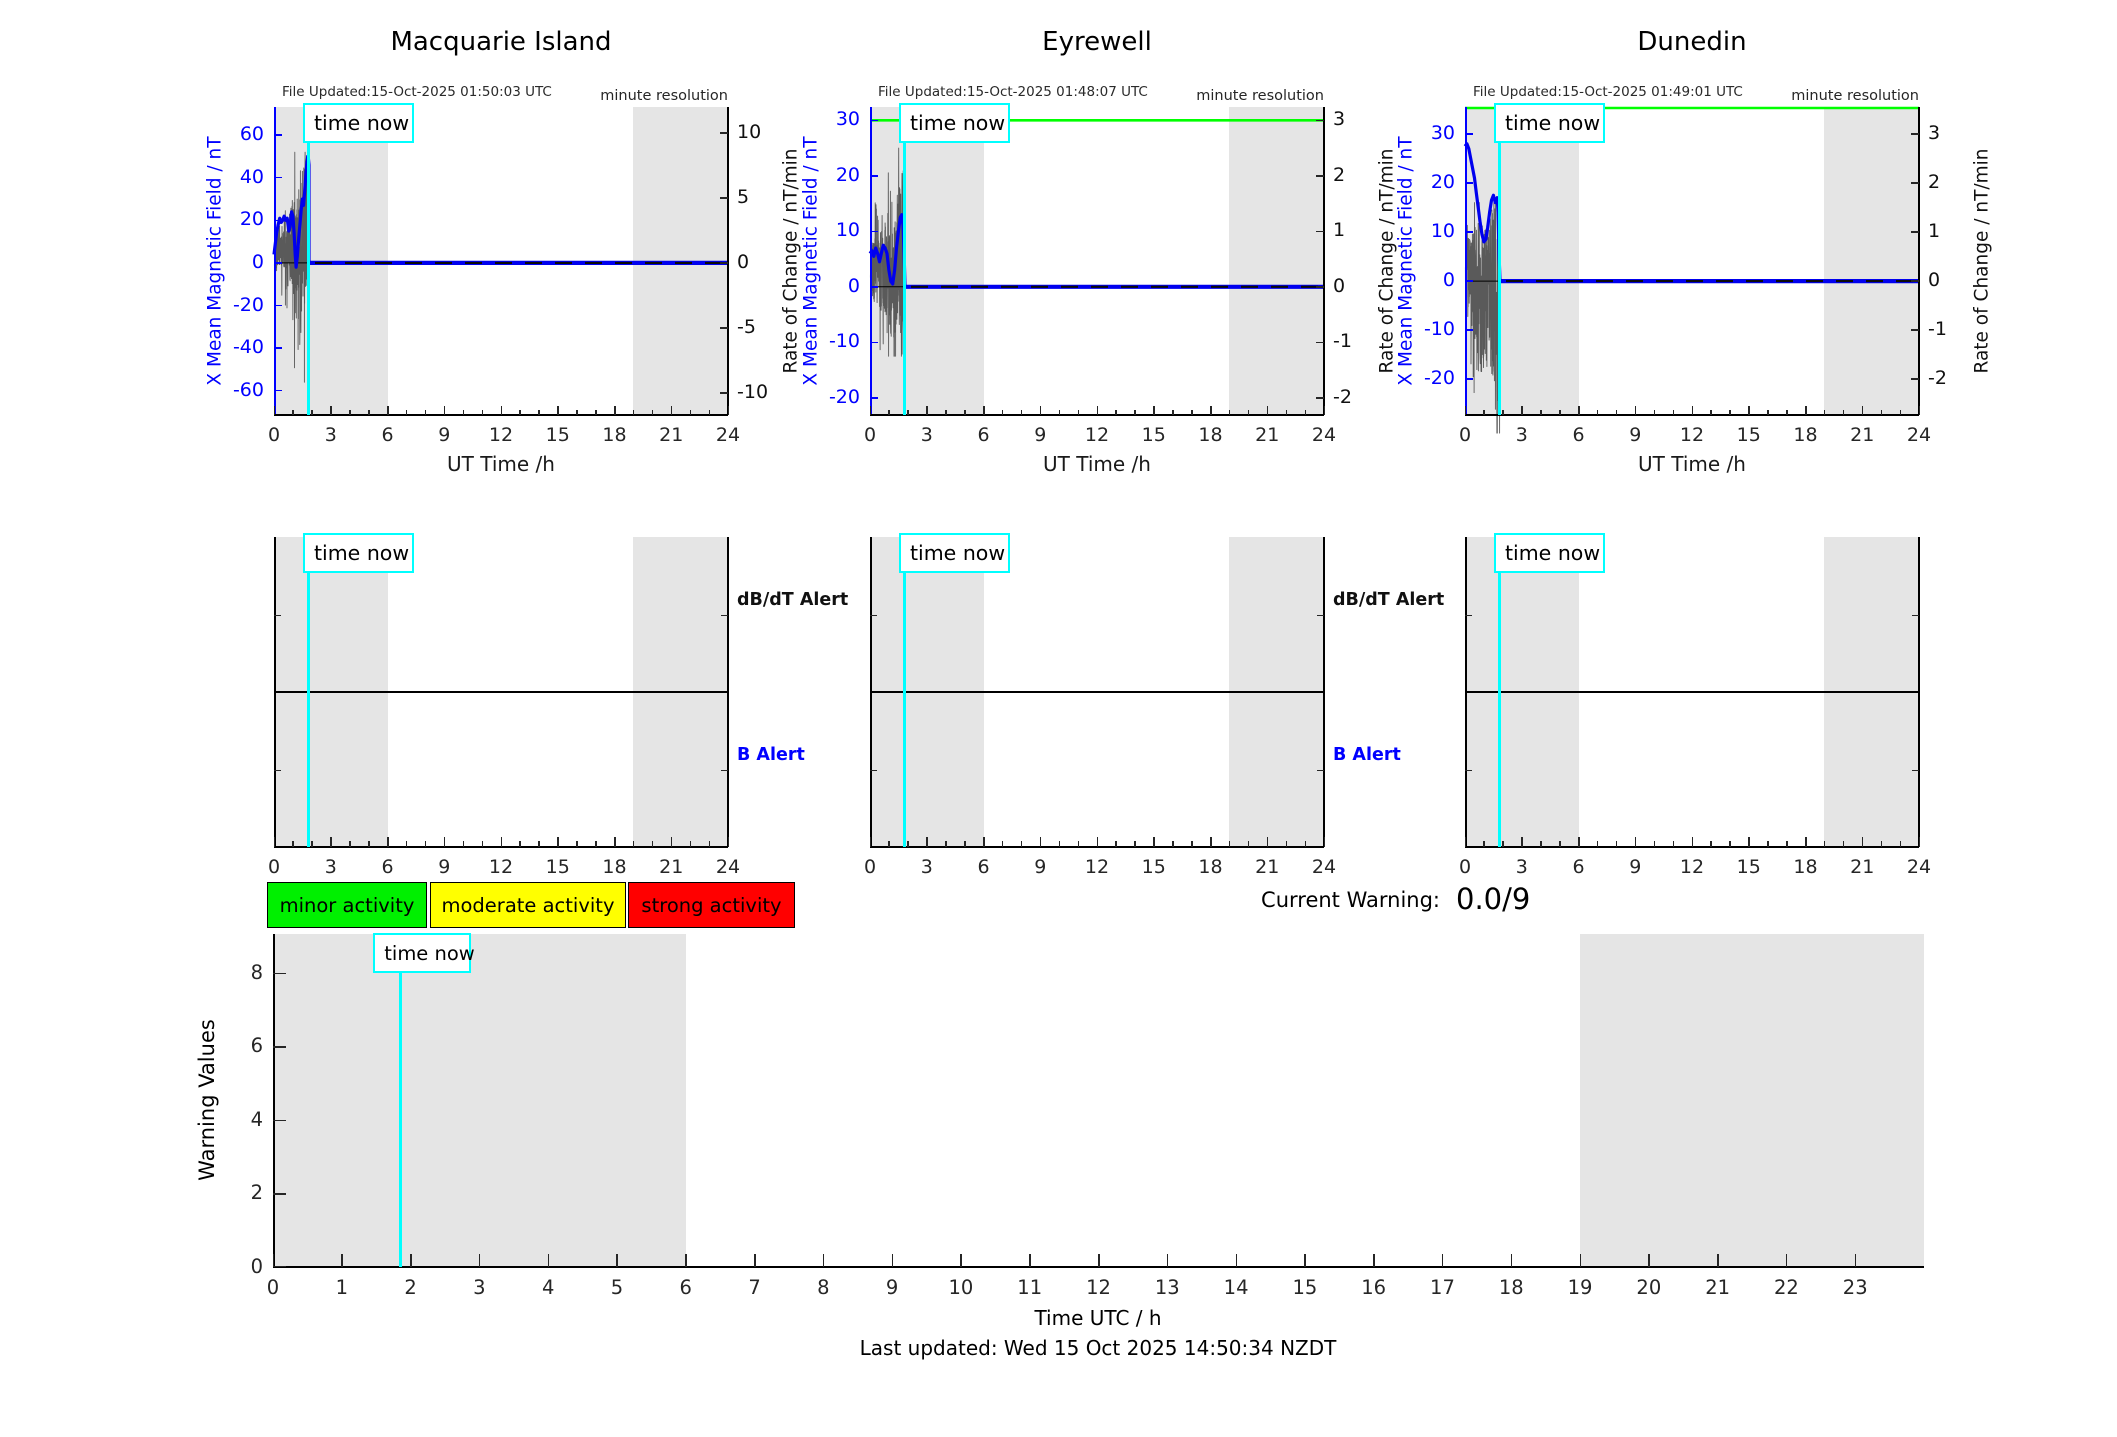  I want to click on bottom-y-tick, so click(279, 1266).